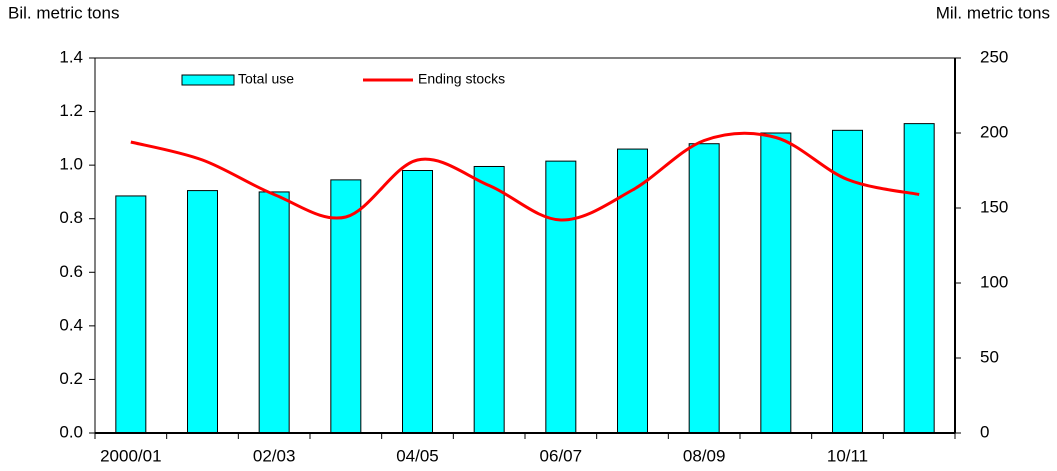 This screenshot has width=1057, height=471. Describe the element at coordinates (71, 324) in the screenshot. I see `y-tick-label: 0.4` at that location.